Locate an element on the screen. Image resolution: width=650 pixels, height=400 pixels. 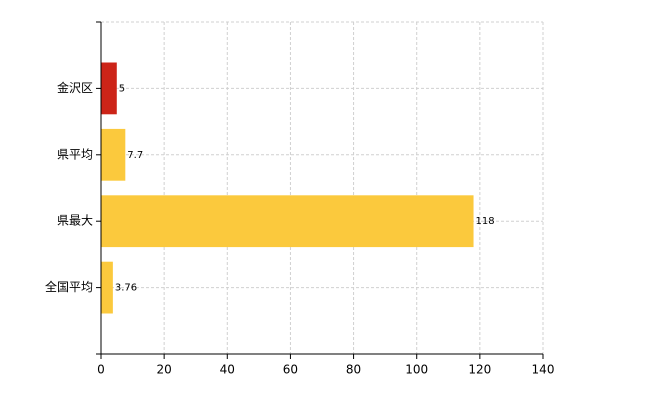
y-tick-label: 県最大 is located at coordinates (75, 221).